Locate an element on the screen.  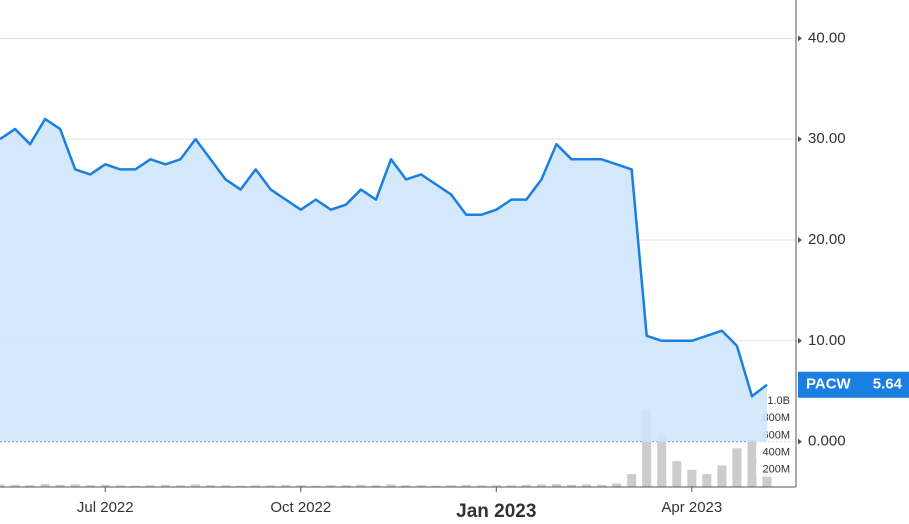
x-tick-label: Jan 2023 is located at coordinates (496, 511).